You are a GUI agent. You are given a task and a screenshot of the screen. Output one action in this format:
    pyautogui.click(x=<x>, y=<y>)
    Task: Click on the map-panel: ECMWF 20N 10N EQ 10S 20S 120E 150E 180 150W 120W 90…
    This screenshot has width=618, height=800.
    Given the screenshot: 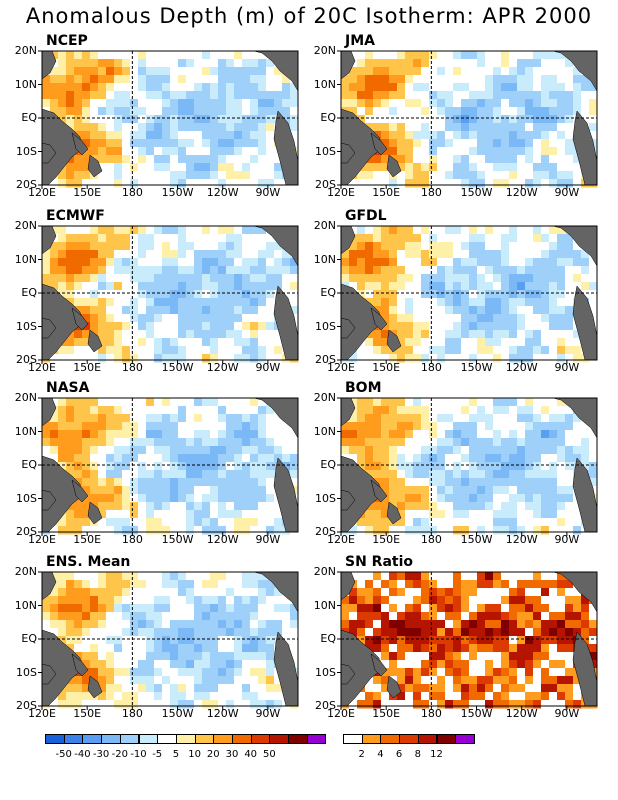 What is the action you would take?
    pyautogui.click(x=157, y=291)
    